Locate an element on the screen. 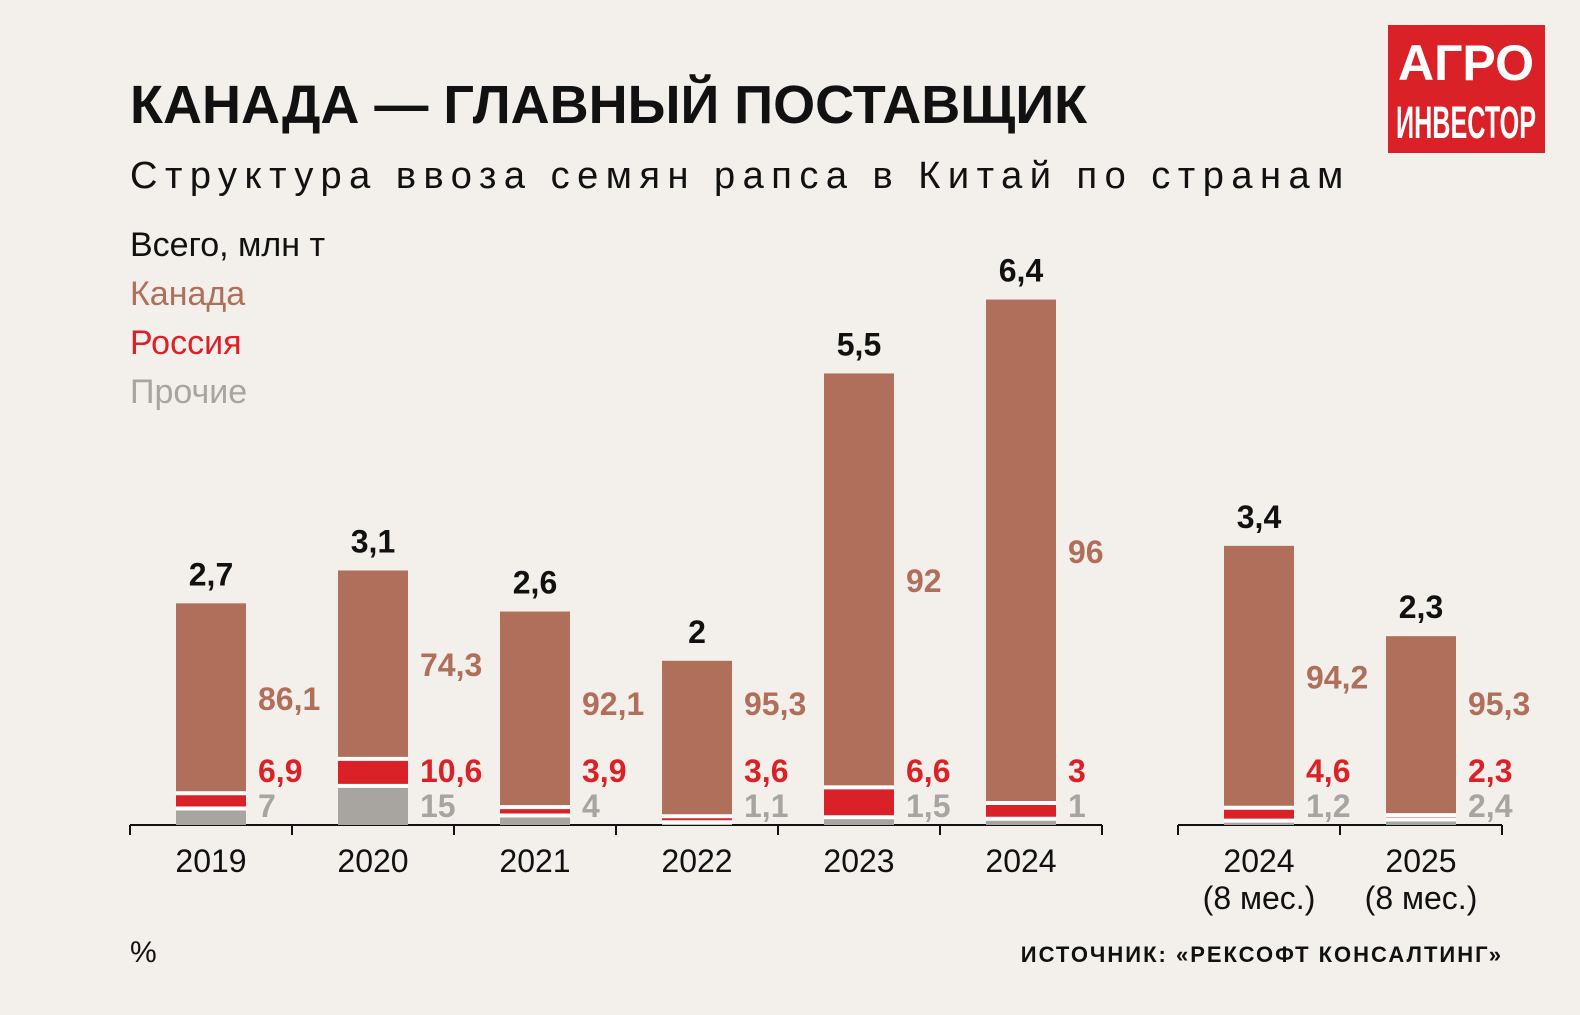  logo-line2: ИНВЕСТОР is located at coordinates (1466, 122).